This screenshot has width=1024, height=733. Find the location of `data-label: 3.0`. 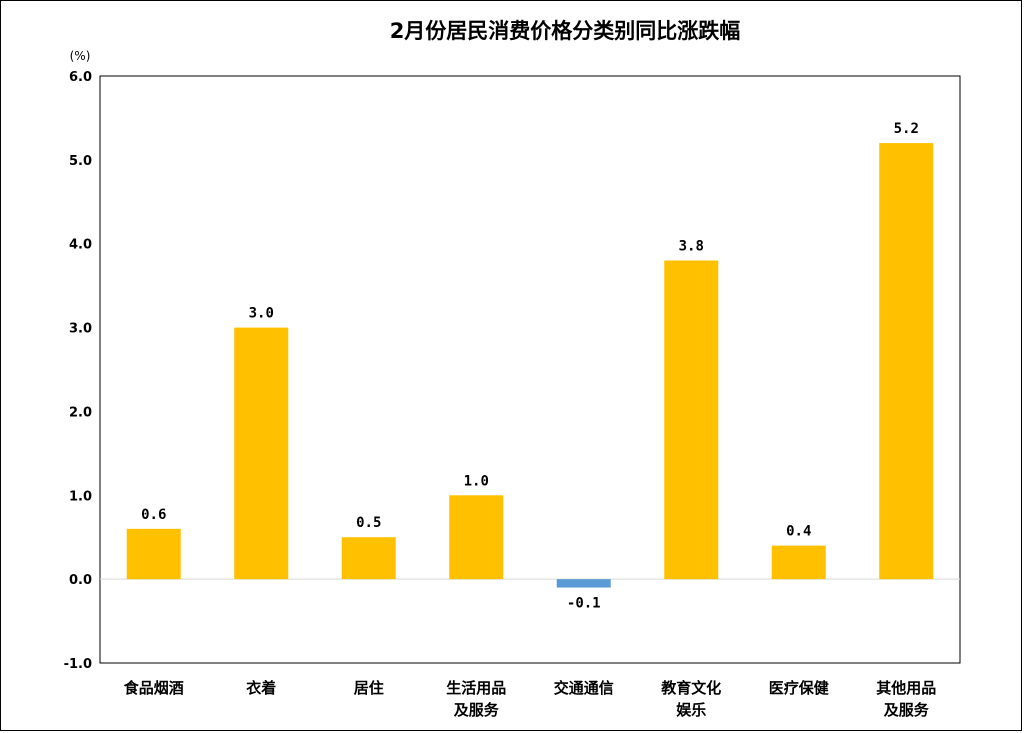

data-label: 3.0 is located at coordinates (261, 314).